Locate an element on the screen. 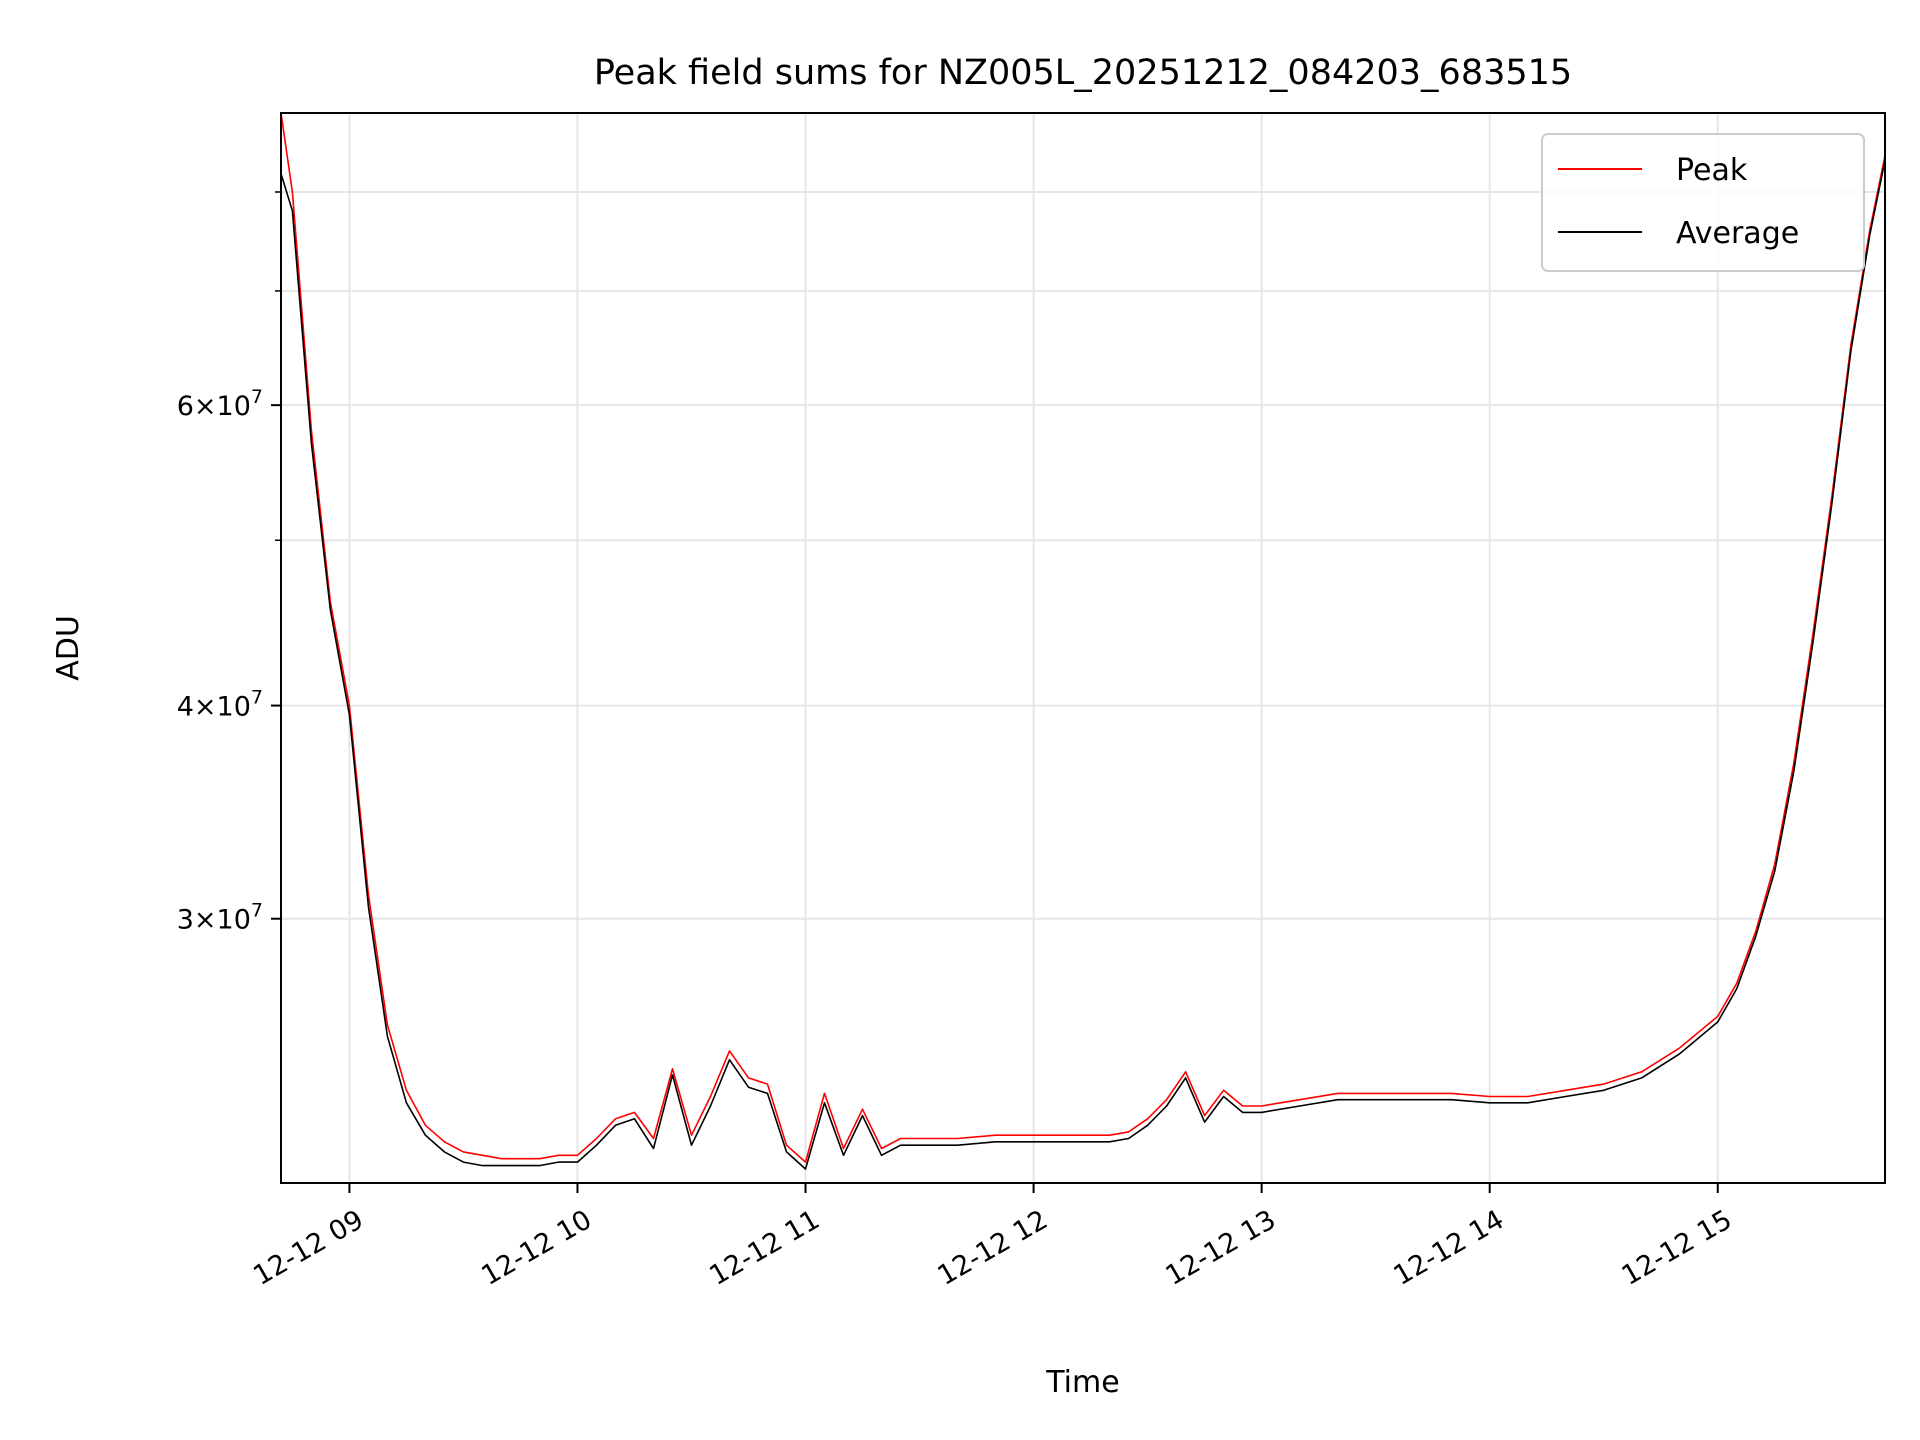 The height and width of the screenshot is (1440, 1920). y-axis: 3×10⁷ 4×10⁷ 6×10⁷ is located at coordinates (229, 563).